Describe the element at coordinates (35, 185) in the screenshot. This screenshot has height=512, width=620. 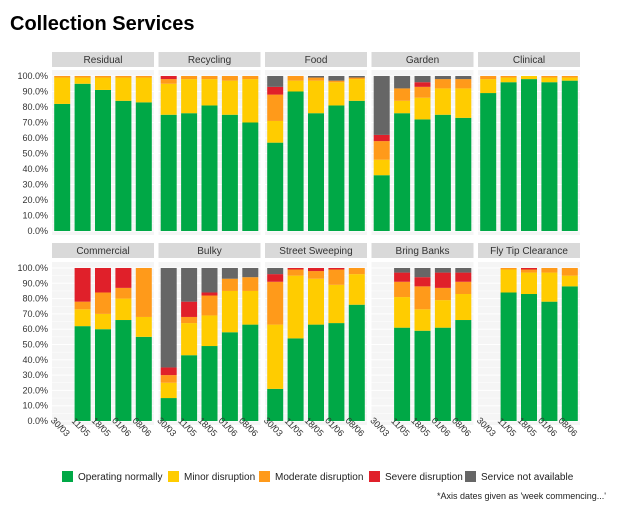
I see `y-tick-label: 30.0%` at that location.